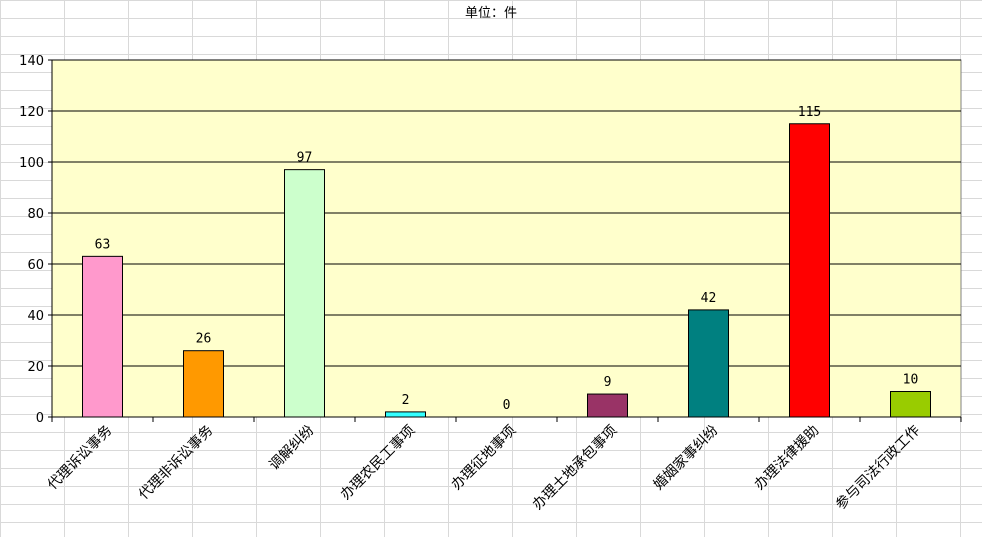  I want to click on y-tick-label: 80, so click(35, 214).